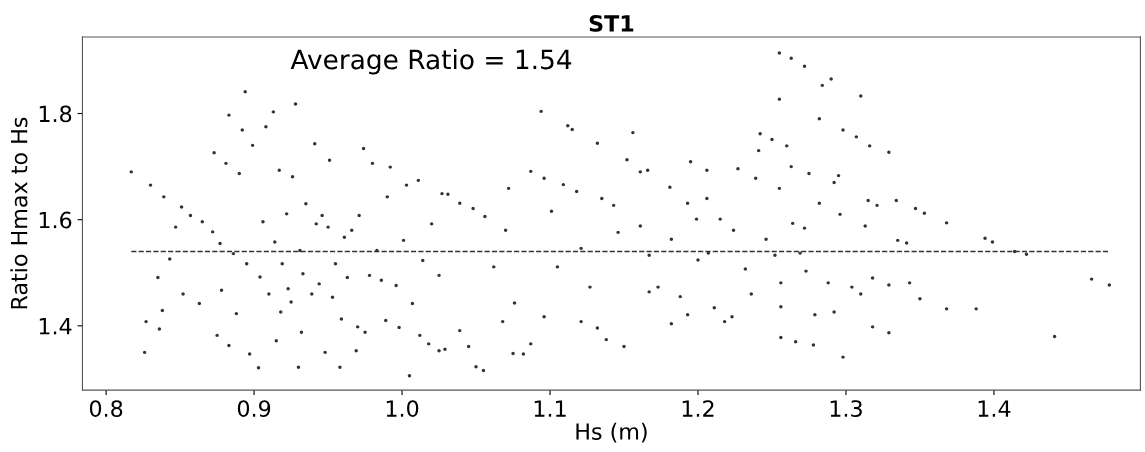  Describe the element at coordinates (55, 326) in the screenshot. I see `y-tick-label: 1.4` at that location.